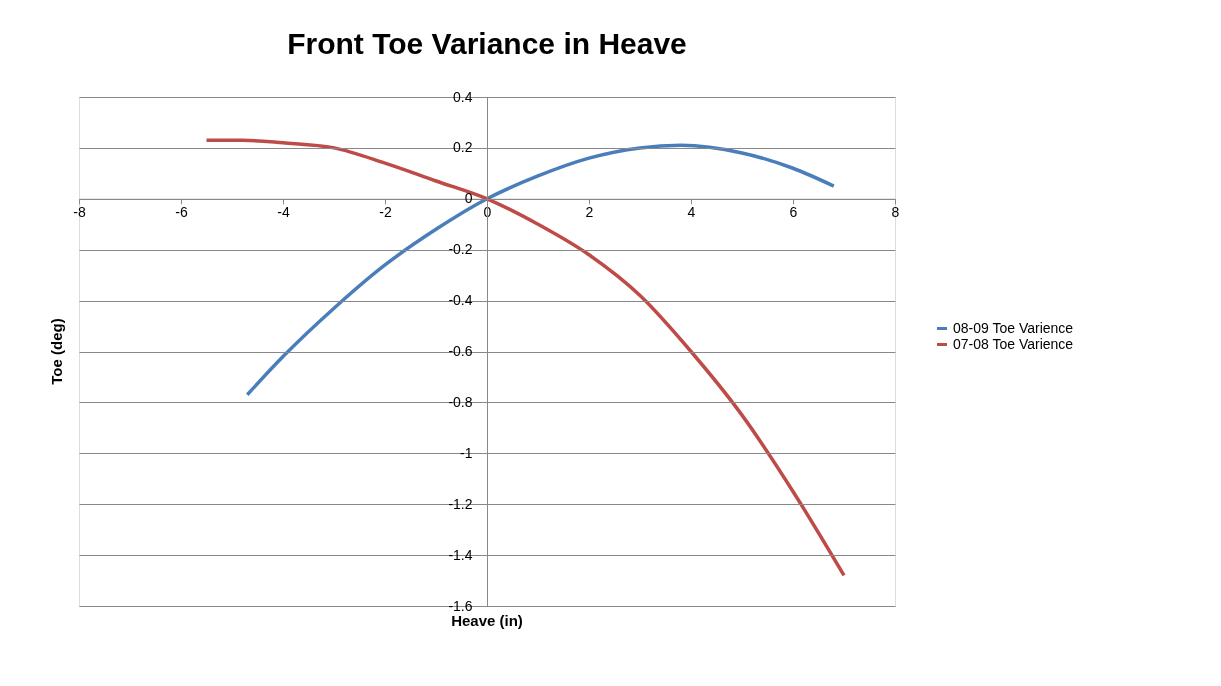 Image resolution: width=1221 pixels, height=686 pixels. Describe the element at coordinates (589, 212) in the screenshot. I see `x-tick-label: 2` at that location.